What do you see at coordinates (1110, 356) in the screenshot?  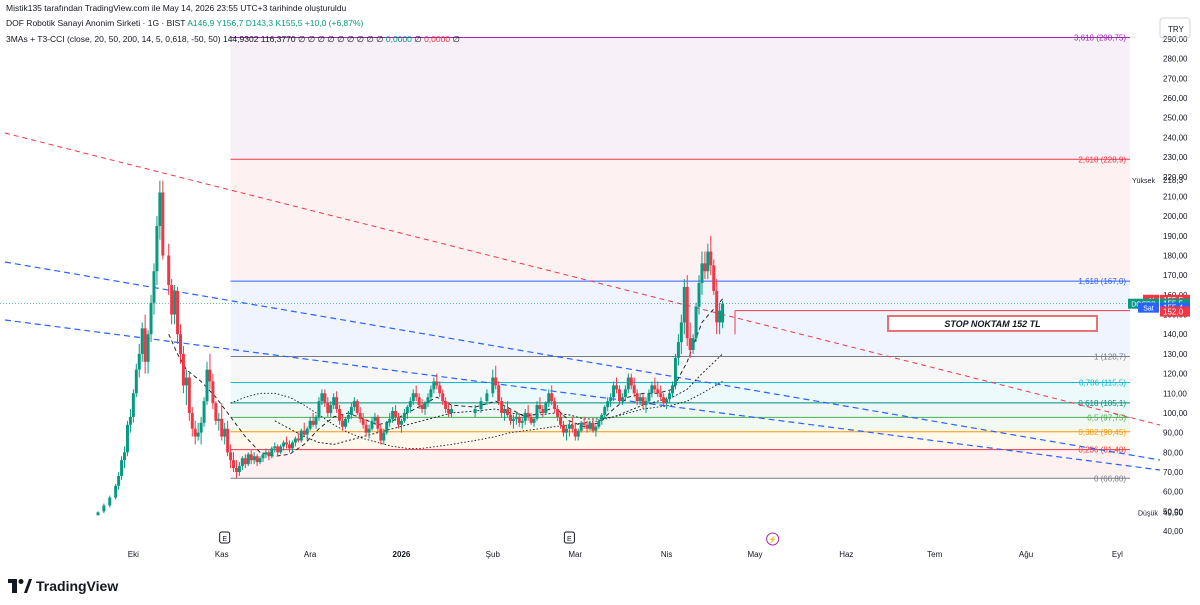 I see `fib-label: 1 (128,7)` at bounding box center [1110, 356].